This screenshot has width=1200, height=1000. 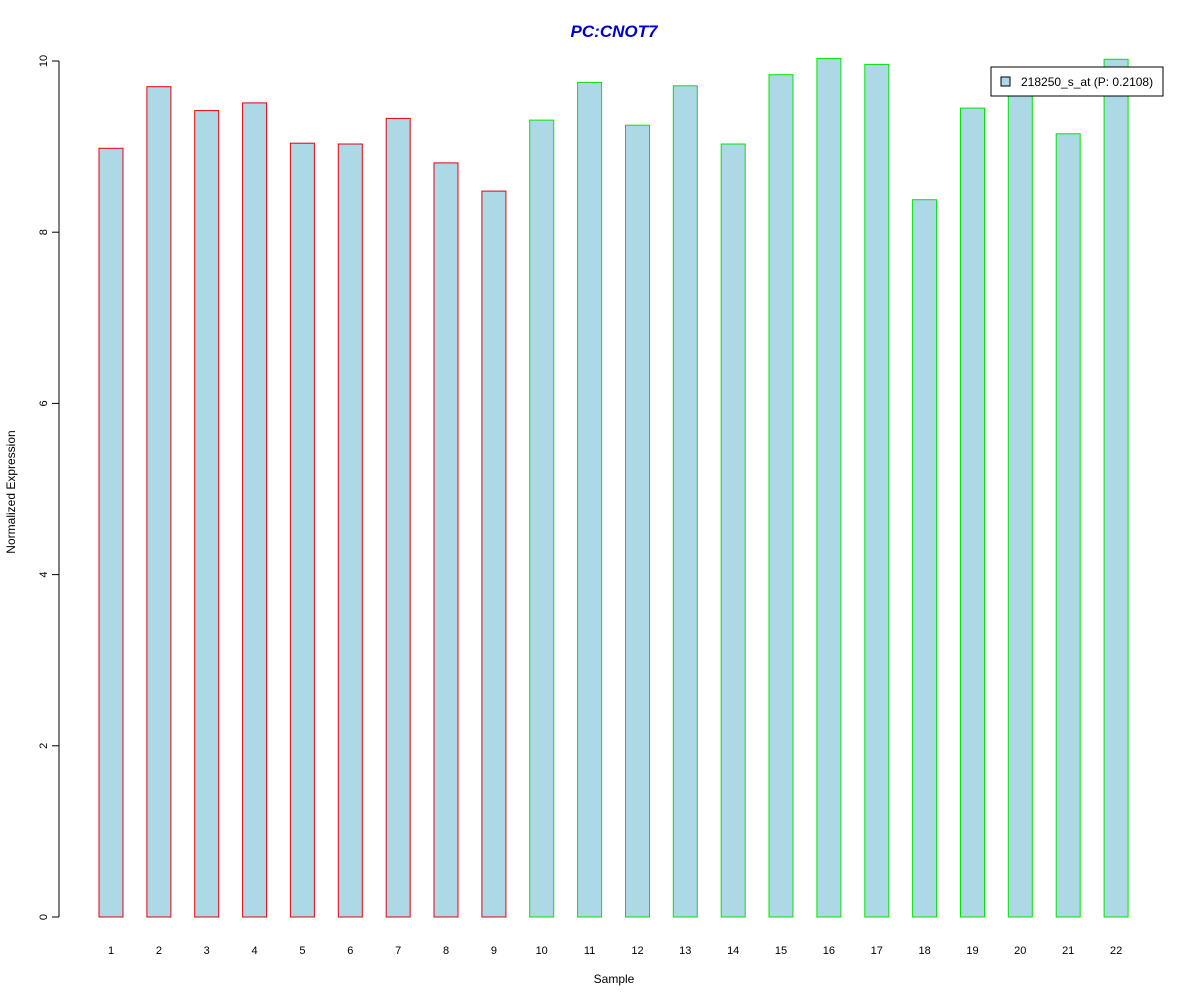 I want to click on x-tick-label: 15, so click(x=781, y=951).